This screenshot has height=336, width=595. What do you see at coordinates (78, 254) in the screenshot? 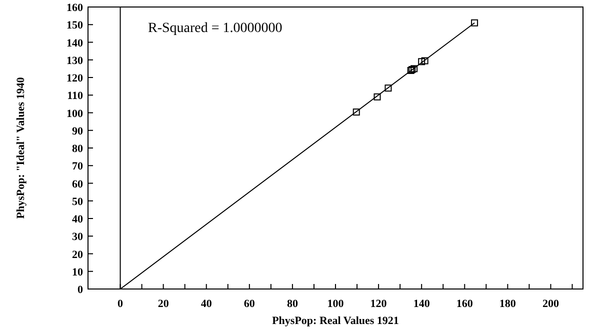
I see `y-tick-label: 20` at bounding box center [78, 254].